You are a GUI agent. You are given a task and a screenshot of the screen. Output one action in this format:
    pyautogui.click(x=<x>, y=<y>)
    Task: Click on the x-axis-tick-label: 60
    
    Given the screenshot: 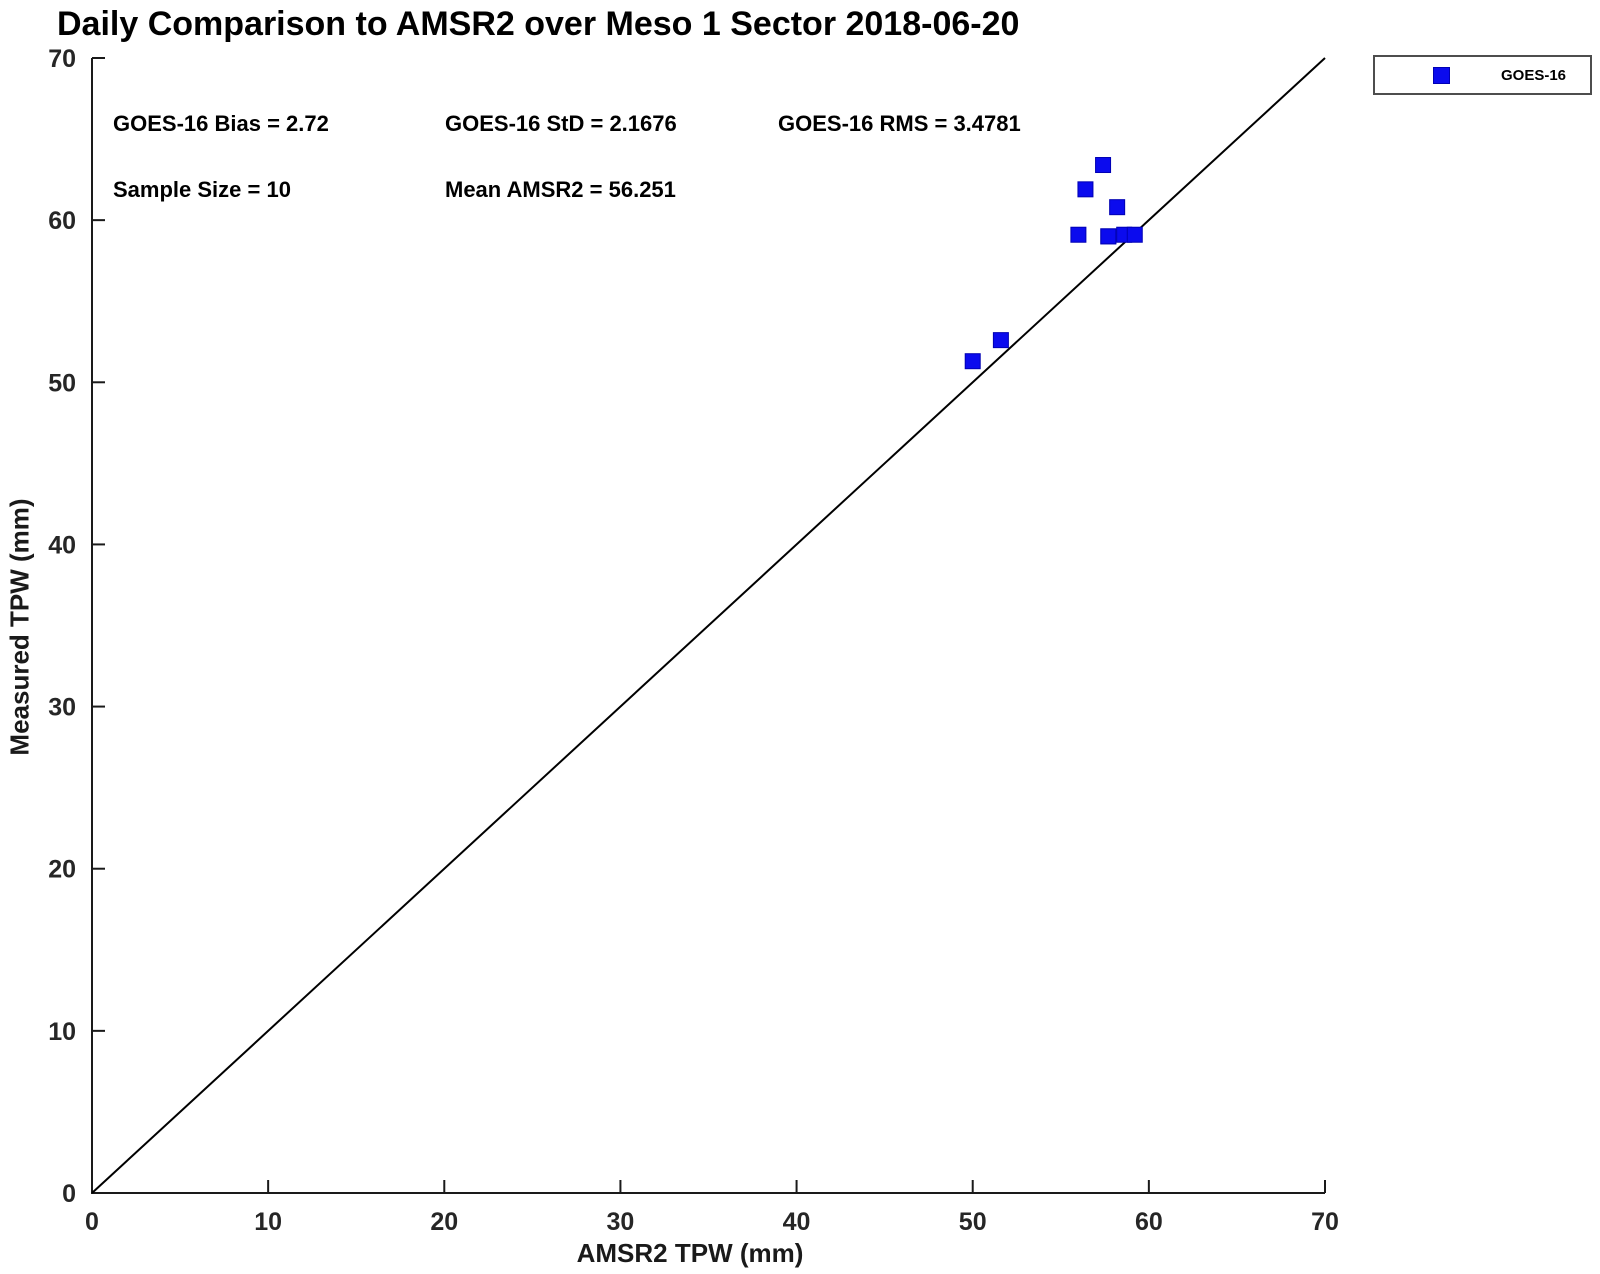 What is the action you would take?
    pyautogui.click(x=1149, y=1222)
    